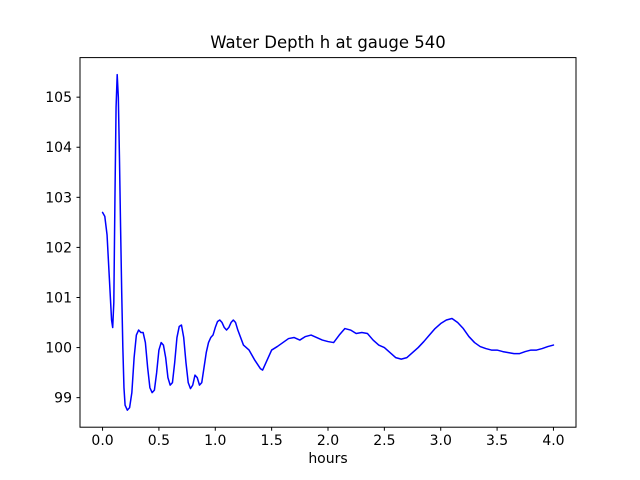 The width and height of the screenshot is (640, 480). Describe the element at coordinates (102, 441) in the screenshot. I see `x-tick-label: 0.0` at that location.